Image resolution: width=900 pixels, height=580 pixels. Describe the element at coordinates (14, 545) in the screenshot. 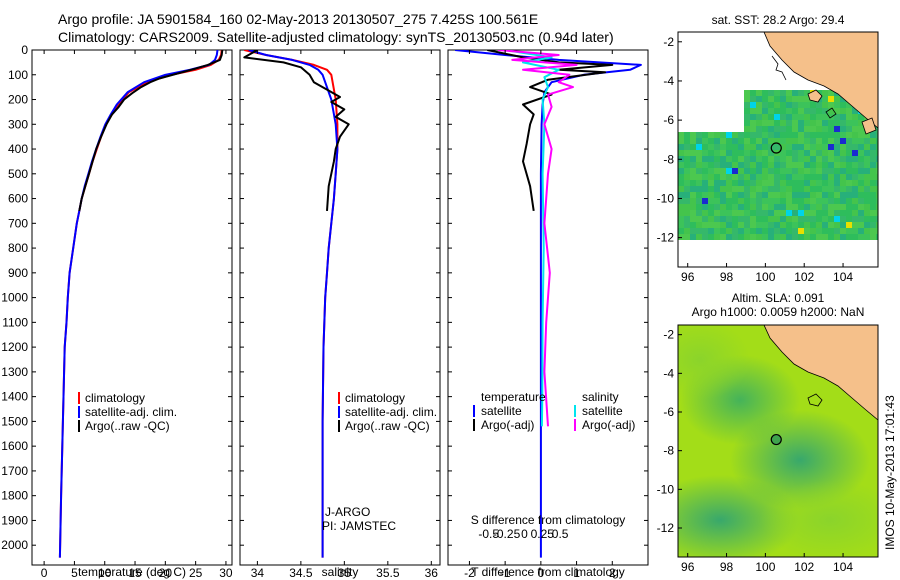

I see `depth-tick-label: 2000` at that location.